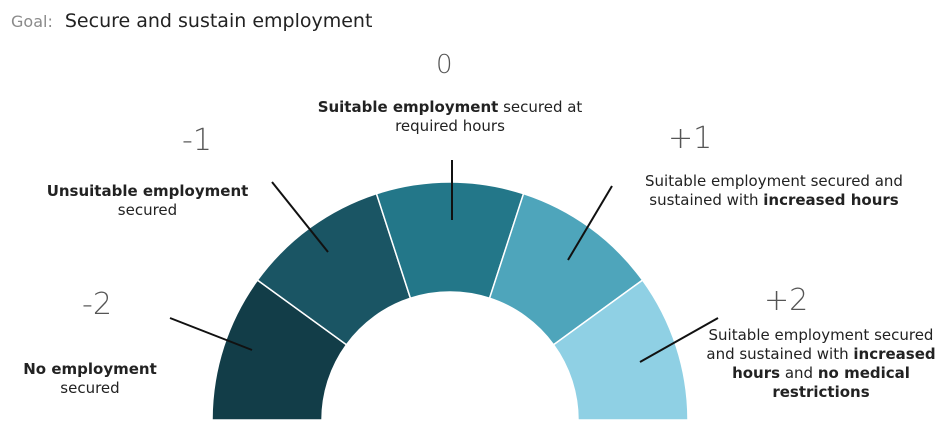 The width and height of the screenshot is (936, 435). I want to click on score-label-minus-2: -2, so click(97, 305).